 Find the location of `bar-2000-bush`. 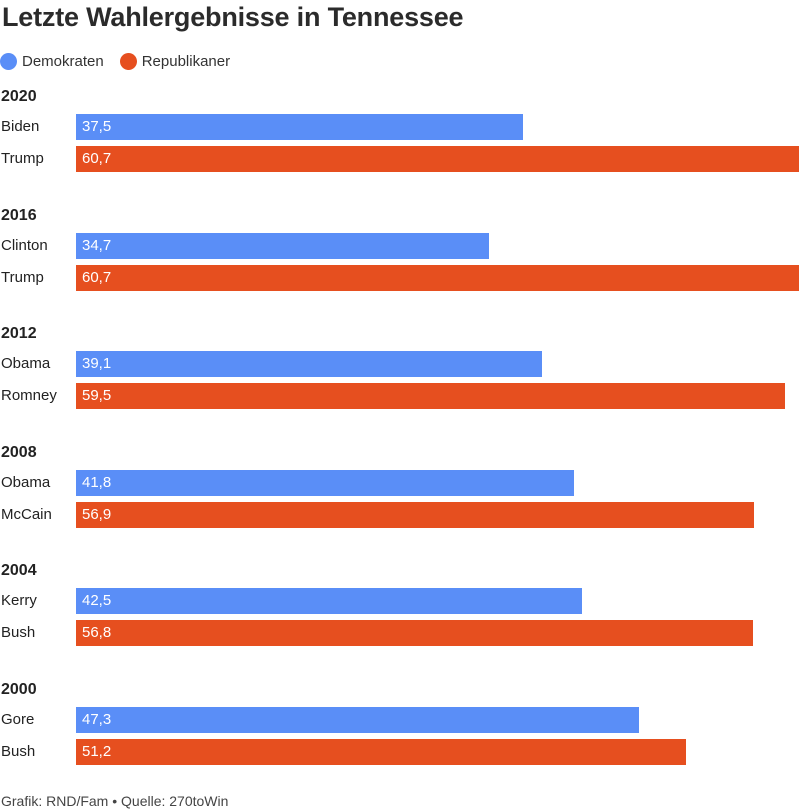

bar-2000-bush is located at coordinates (381, 752).